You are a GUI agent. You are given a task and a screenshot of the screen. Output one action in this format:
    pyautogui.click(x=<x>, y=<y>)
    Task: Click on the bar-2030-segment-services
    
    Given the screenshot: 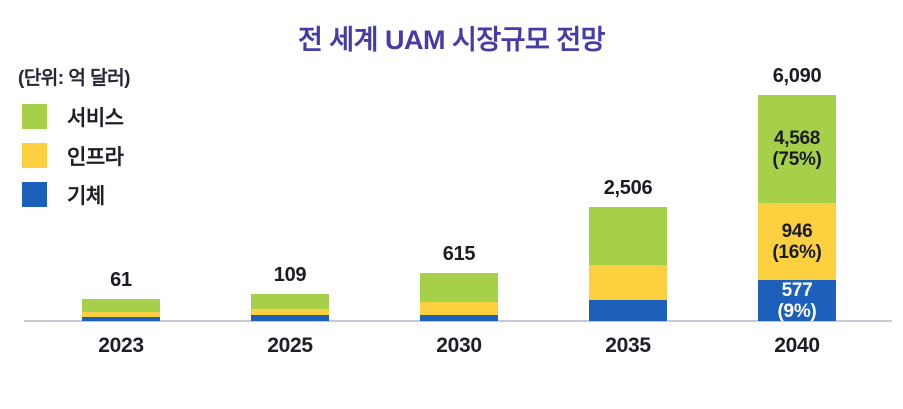 What is the action you would take?
    pyautogui.click(x=459, y=287)
    